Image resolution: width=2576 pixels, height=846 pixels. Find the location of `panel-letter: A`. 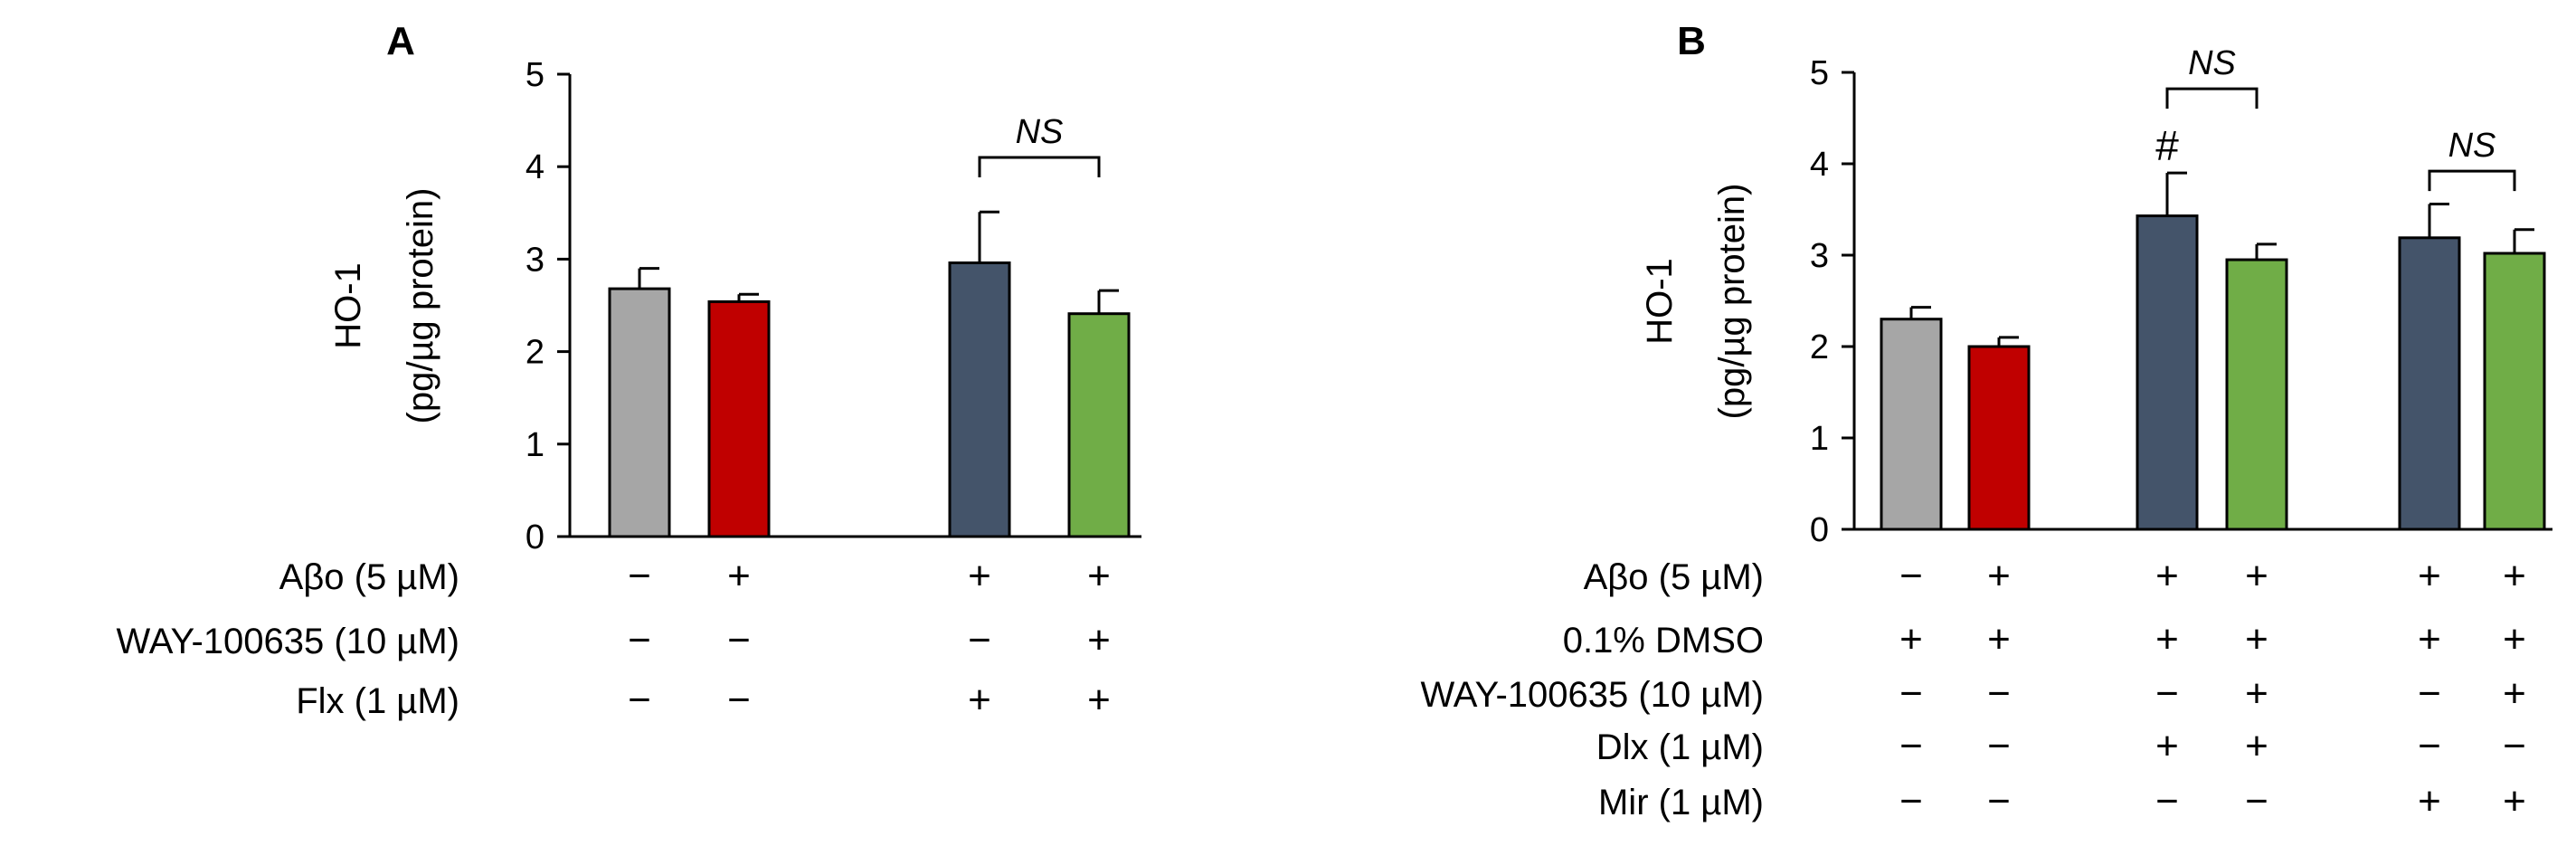

panel-letter: A is located at coordinates (400, 41).